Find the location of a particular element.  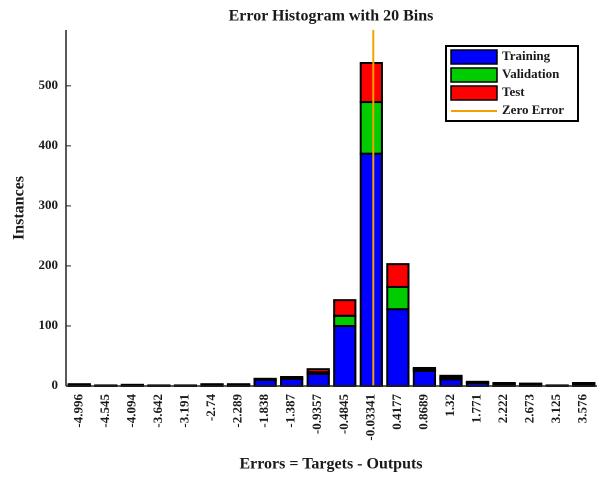

x-tick-label: -2.74 is located at coordinates (210, 408).